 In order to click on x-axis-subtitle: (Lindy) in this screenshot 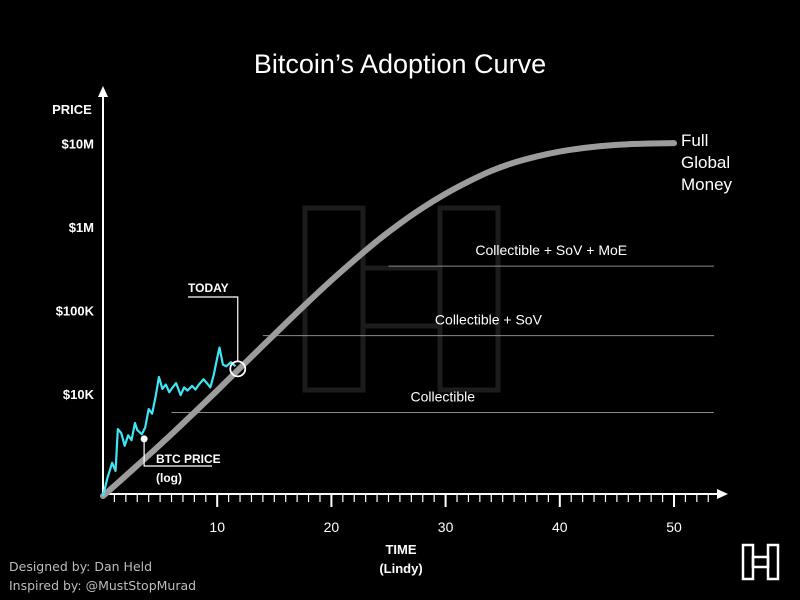, I will do `click(400, 568)`.